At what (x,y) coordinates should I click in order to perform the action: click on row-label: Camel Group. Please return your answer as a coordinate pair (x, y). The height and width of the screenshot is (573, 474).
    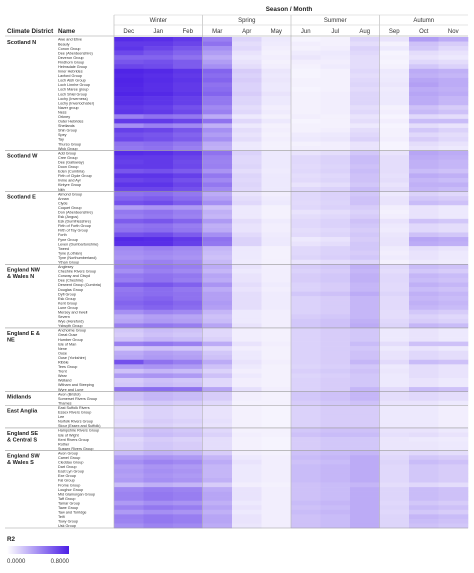
    Looking at the image, I should click on (69, 458).